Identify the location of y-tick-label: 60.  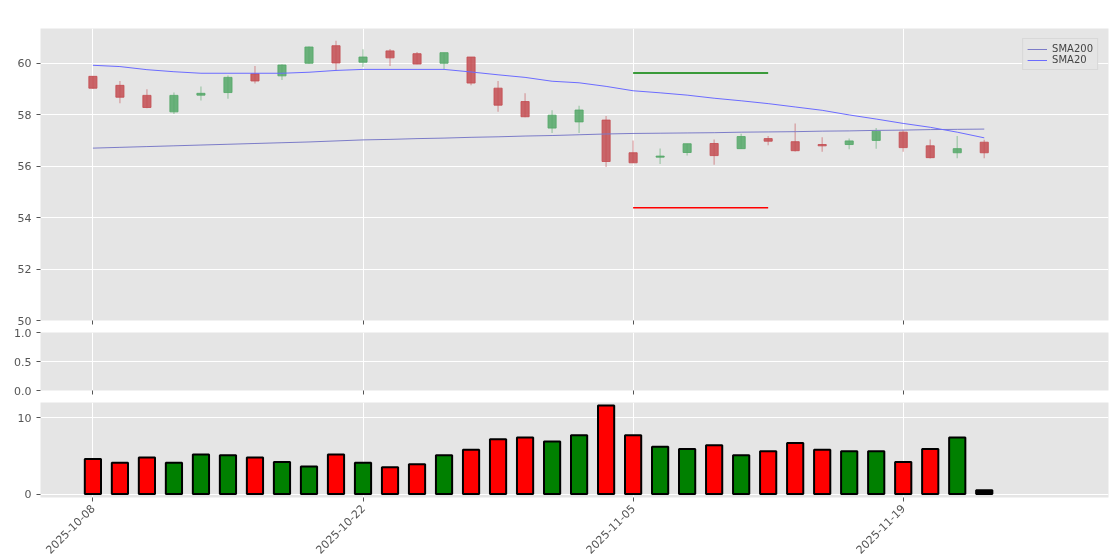
(24, 64).